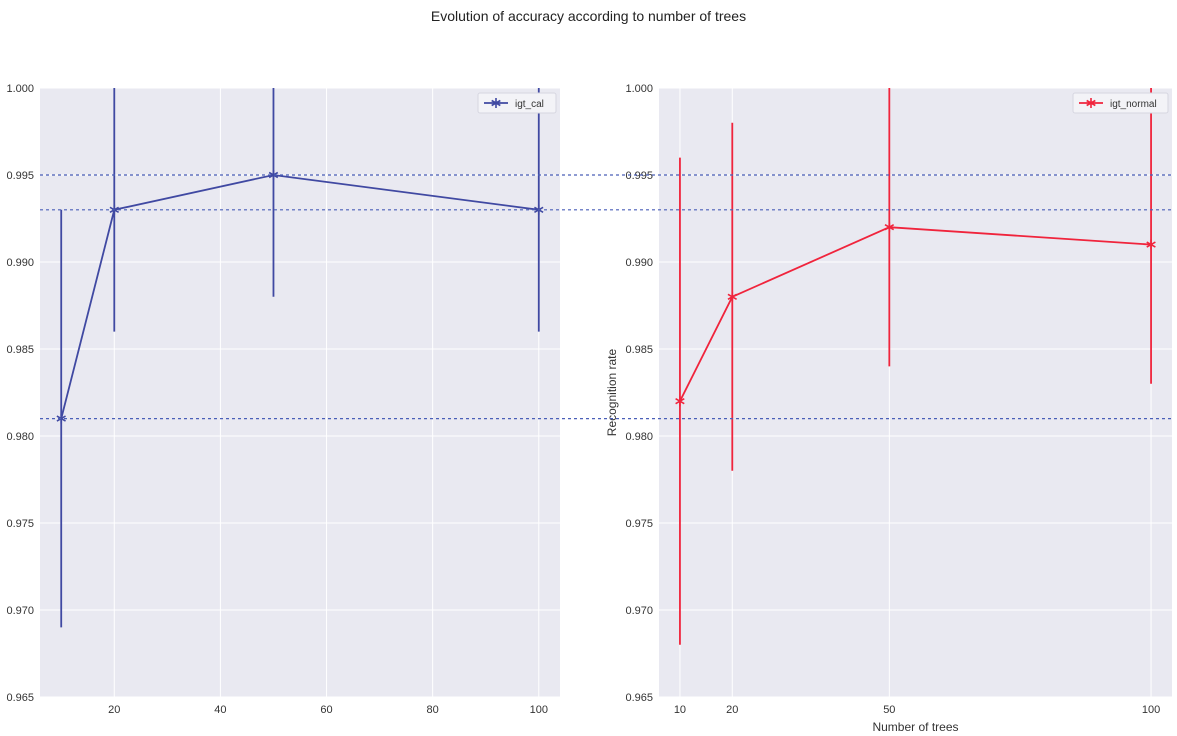  Describe the element at coordinates (915, 727) in the screenshot. I see `x-axis-label: Number of trees` at that location.